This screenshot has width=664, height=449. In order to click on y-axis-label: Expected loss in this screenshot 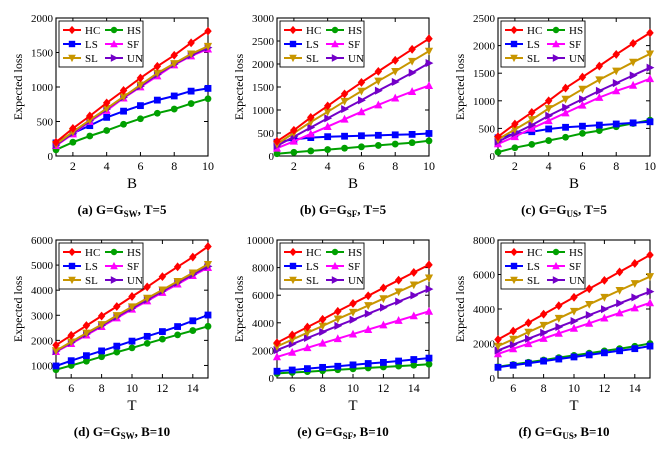, I will do `click(239, 309)`.